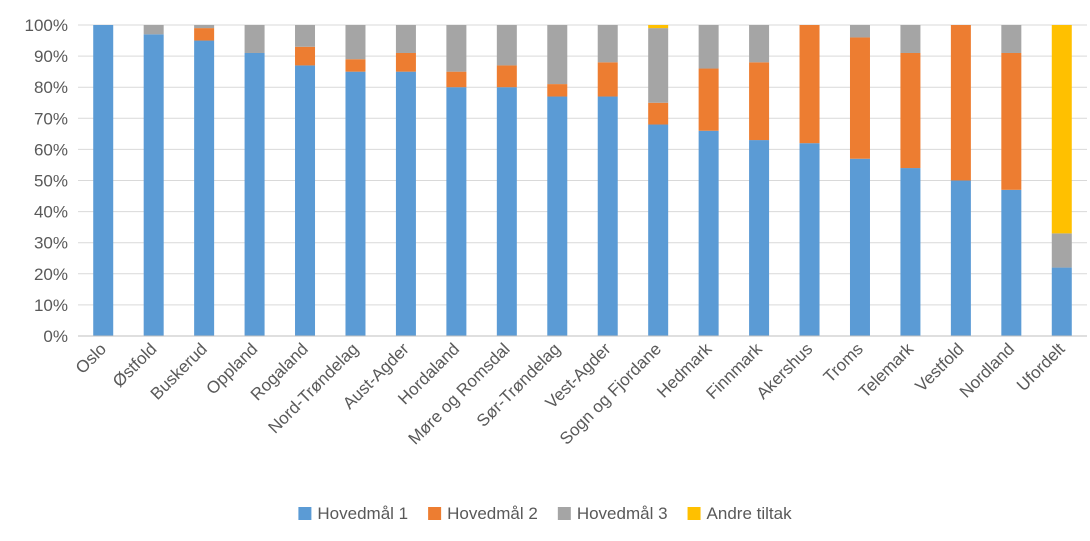 This screenshot has height=541, width=1090. What do you see at coordinates (785, 371) in the screenshot?
I see `x-tick-label: Akershus` at bounding box center [785, 371].